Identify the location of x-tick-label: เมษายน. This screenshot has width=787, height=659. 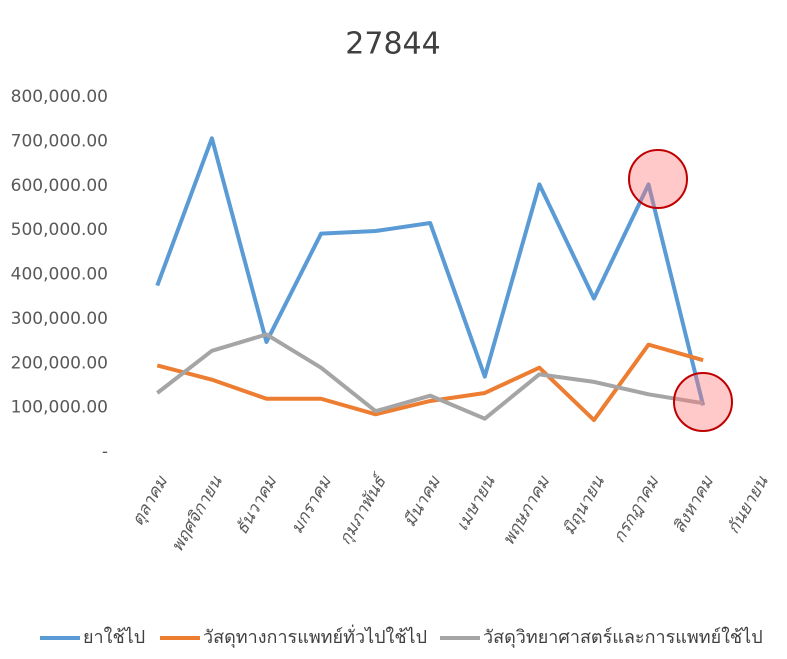
(475, 504).